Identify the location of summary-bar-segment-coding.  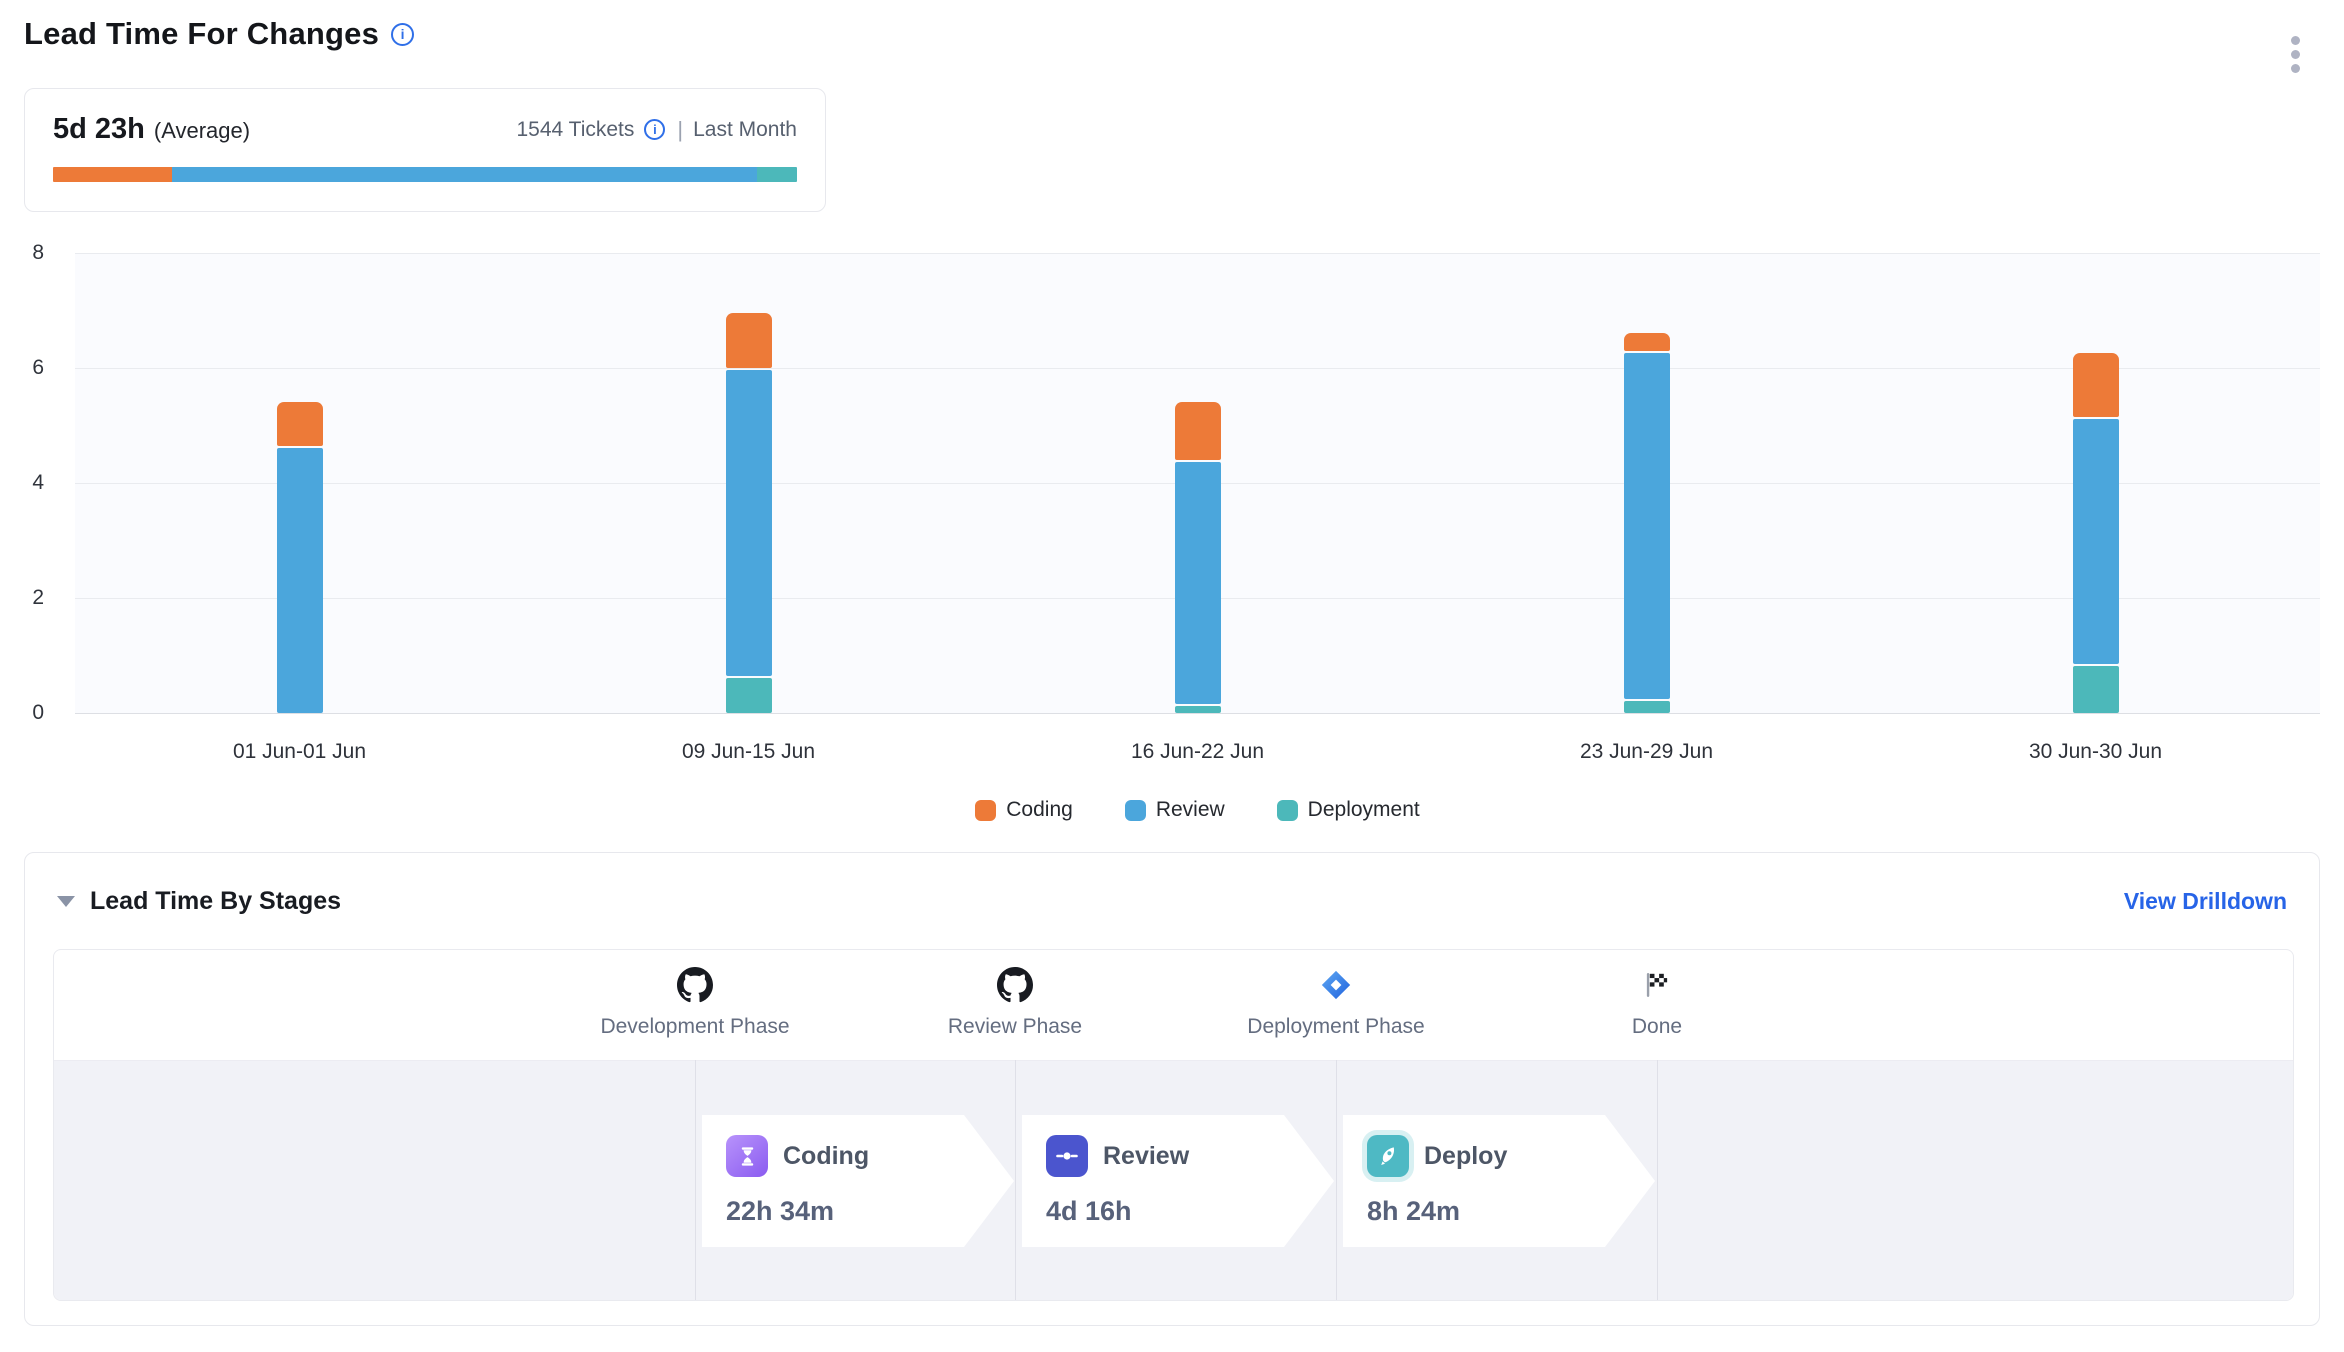
(113, 174).